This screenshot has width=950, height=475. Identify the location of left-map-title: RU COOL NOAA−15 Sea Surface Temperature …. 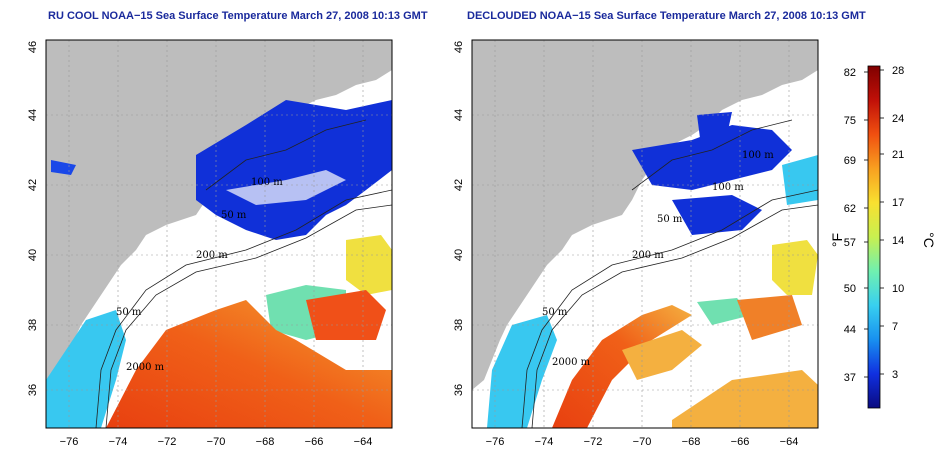
(238, 16).